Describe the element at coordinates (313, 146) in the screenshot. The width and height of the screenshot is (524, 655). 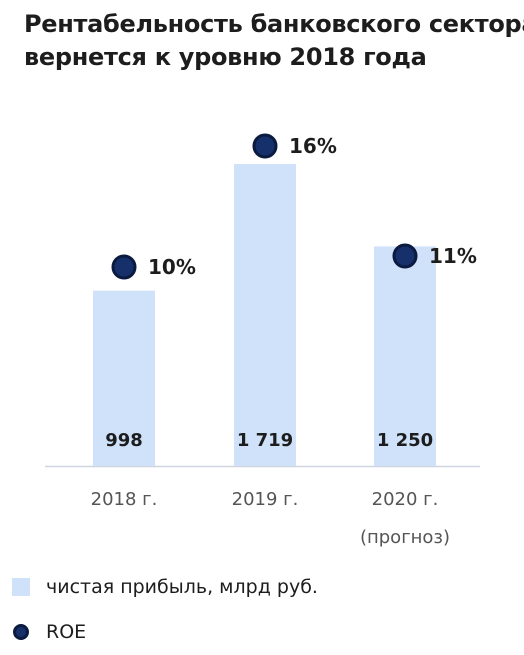
I see `roe-value-label-1: 16%` at that location.